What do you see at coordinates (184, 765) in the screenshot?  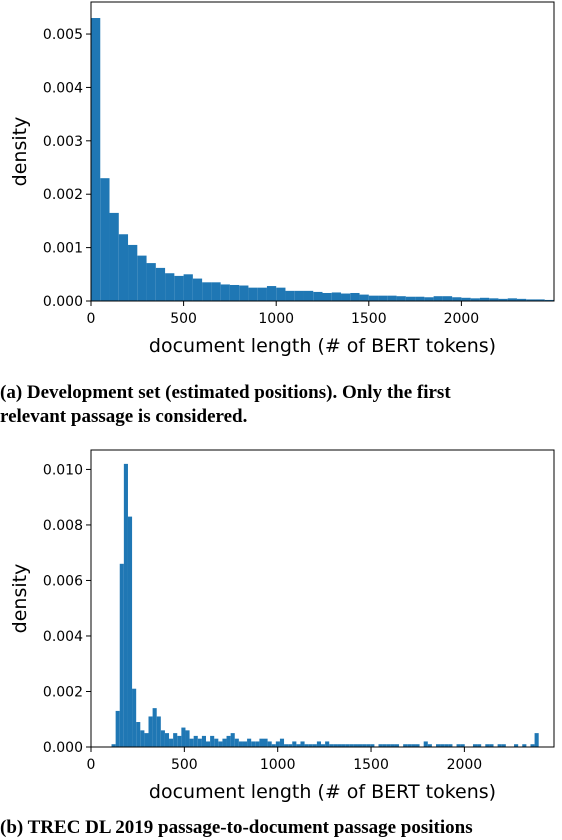 I see `x-tick-label: 500` at bounding box center [184, 765].